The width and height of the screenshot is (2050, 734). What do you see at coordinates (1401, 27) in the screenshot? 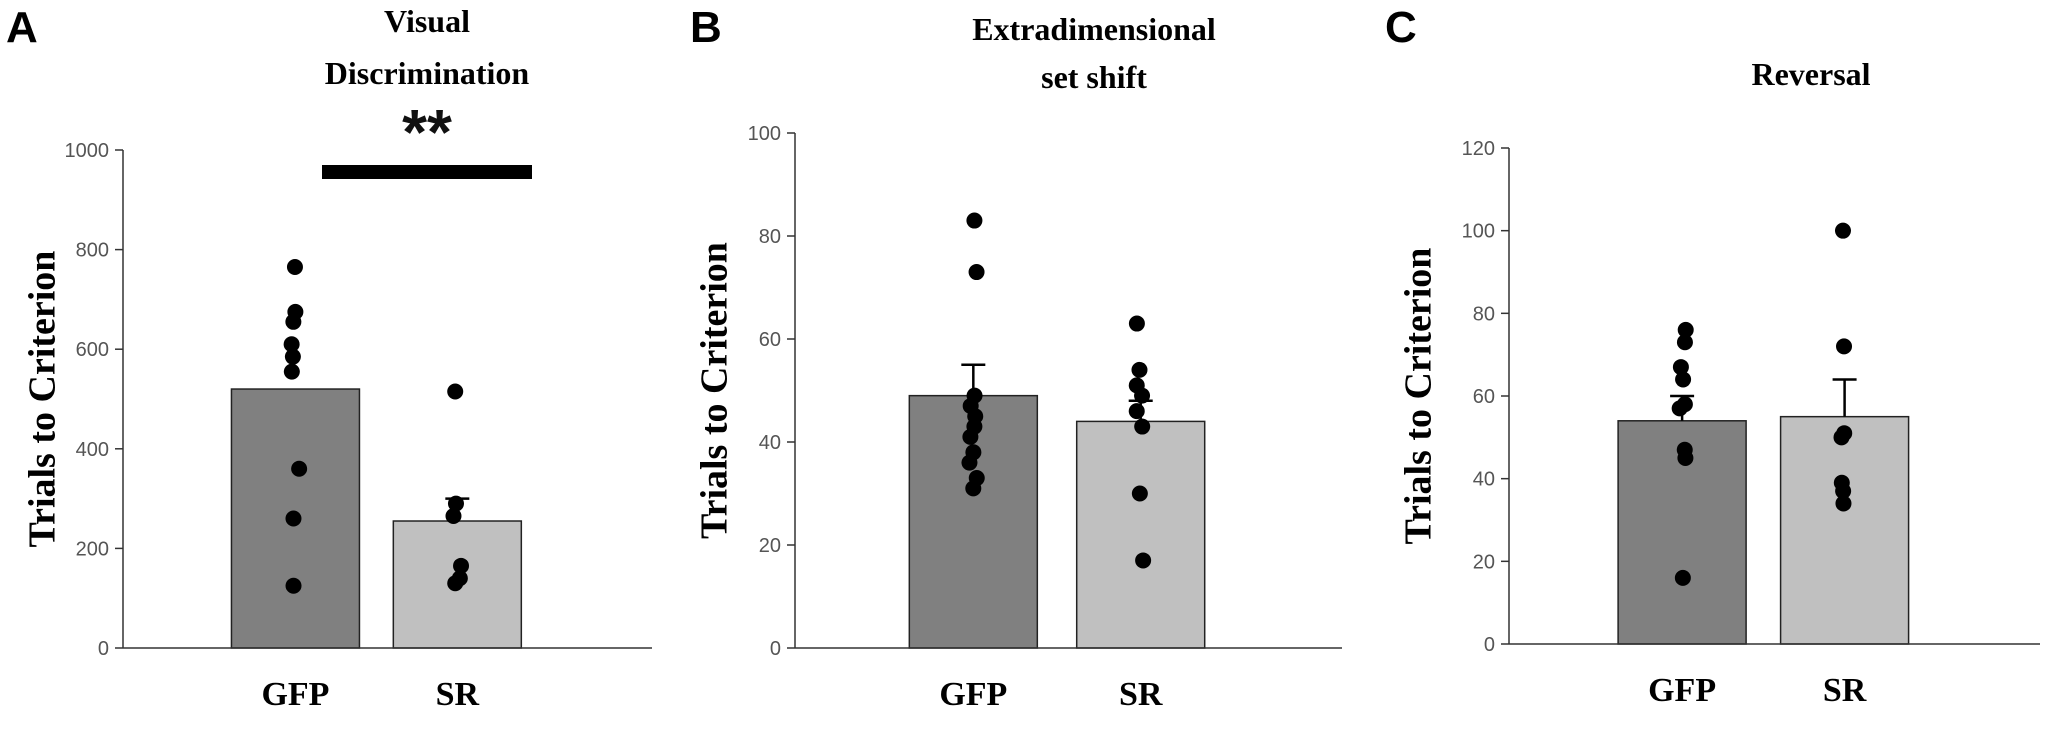
I see `panel-letter: C` at bounding box center [1401, 27].